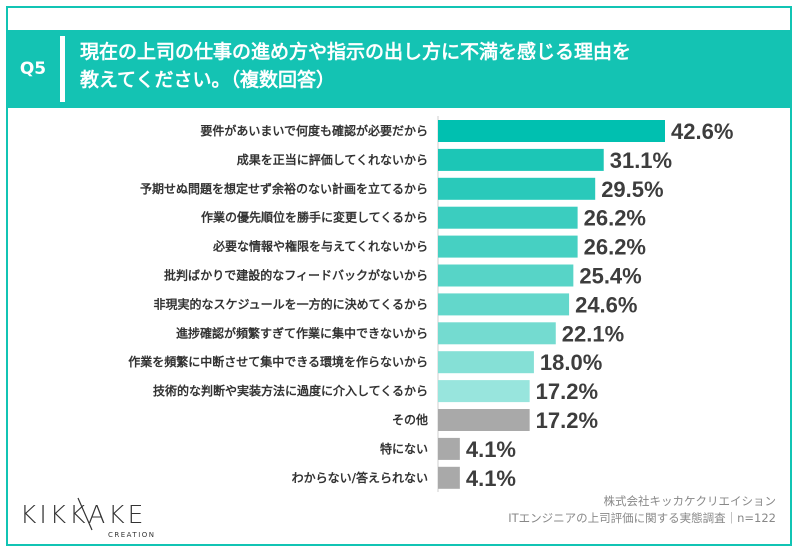 Image resolution: width=800 pixels, height=554 pixels. Describe the element at coordinates (332, 159) in the screenshot. I see `category-label: 成果を正当に評価してくれないから` at that location.